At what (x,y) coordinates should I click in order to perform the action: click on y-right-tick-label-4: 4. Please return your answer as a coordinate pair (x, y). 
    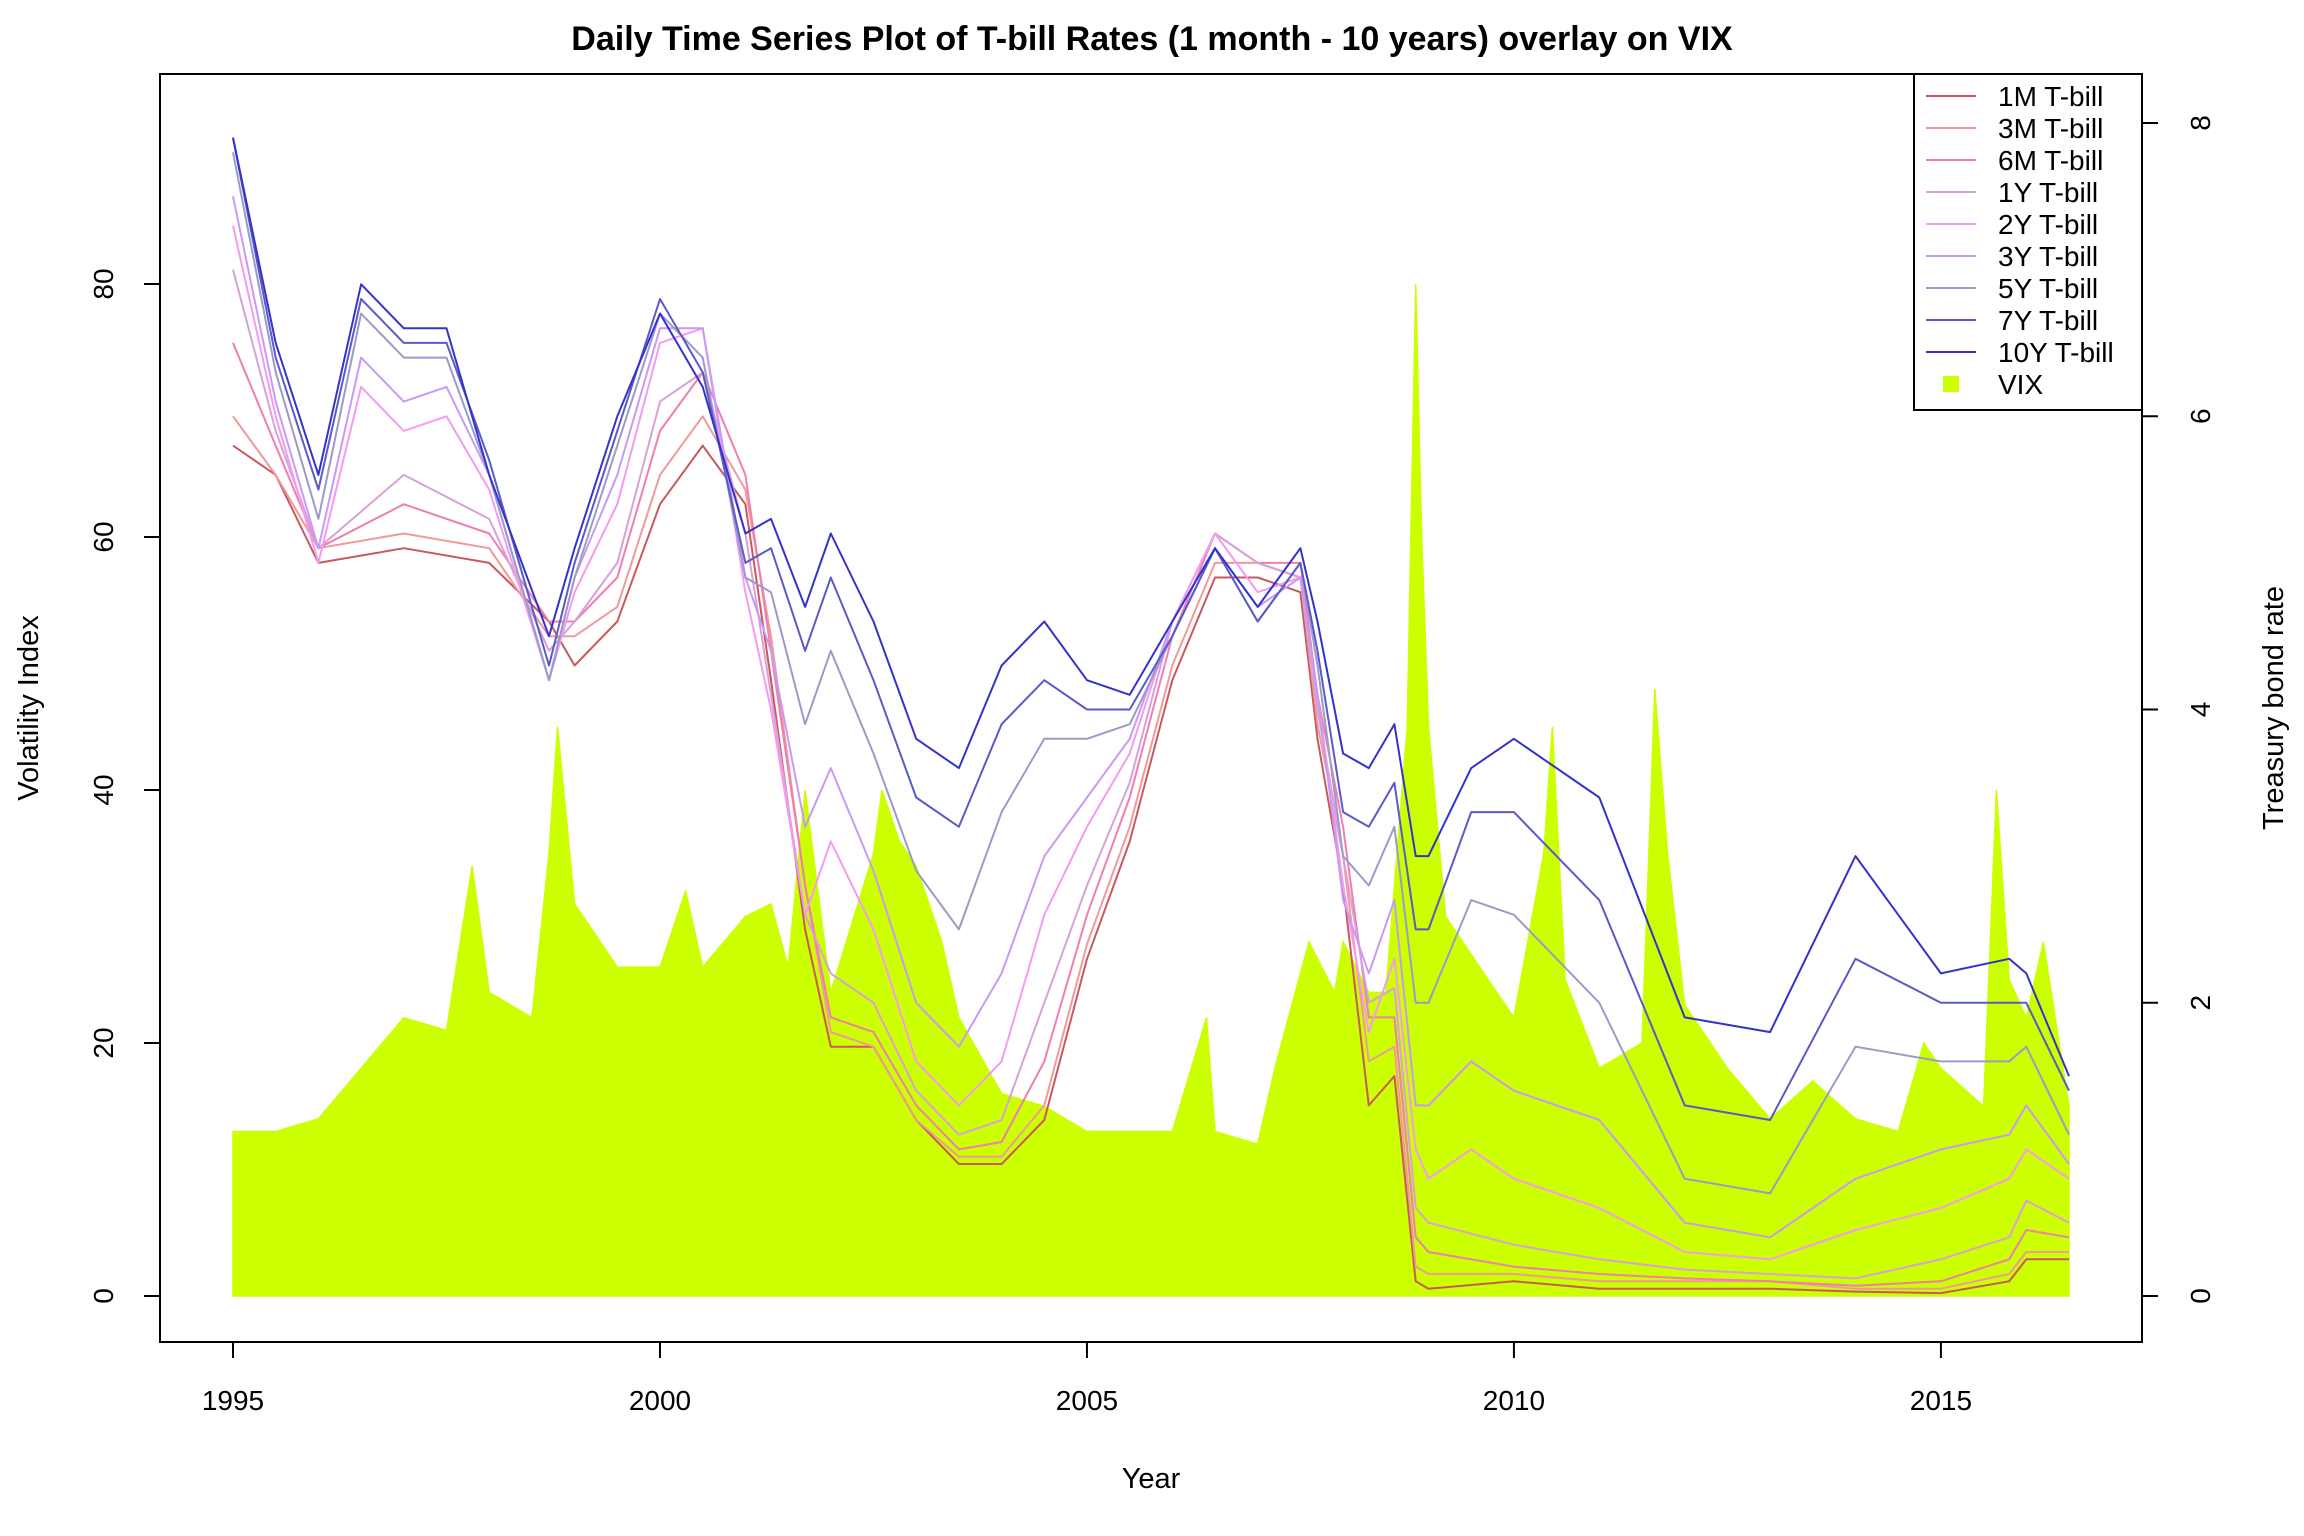
    Looking at the image, I should click on (2200, 710).